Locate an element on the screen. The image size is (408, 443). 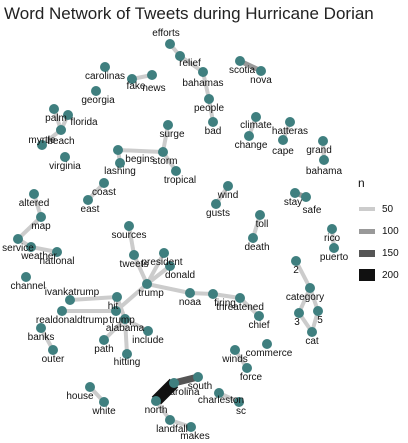
node-landfall is located at coordinates (170, 420).